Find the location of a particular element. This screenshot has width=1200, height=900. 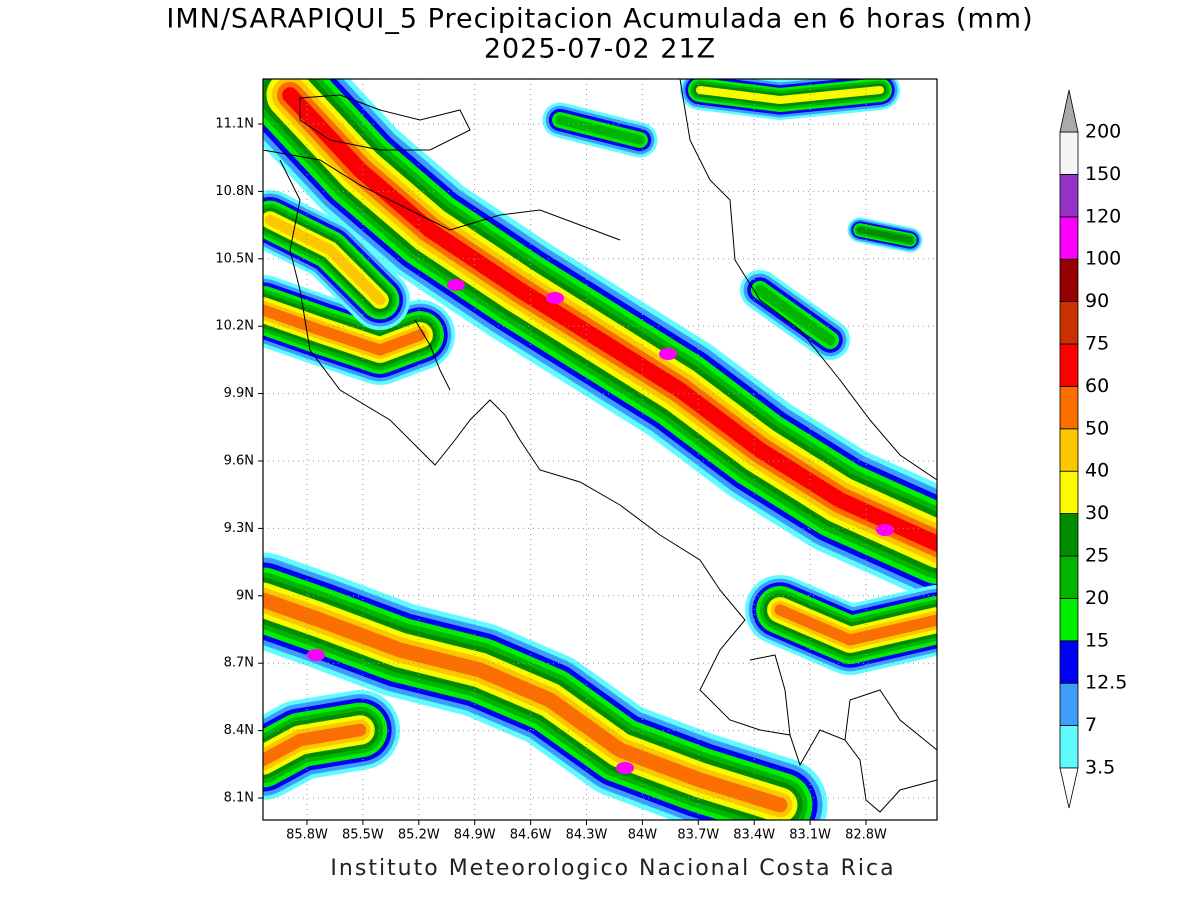

lon-label: 83.1W is located at coordinates (810, 835).